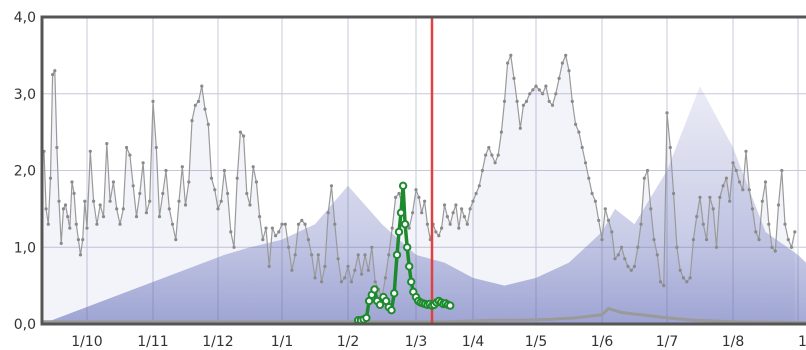 This screenshot has width=806, height=350. Describe the element at coordinates (404, 253) in the screenshot. I see `green-series` at that location.